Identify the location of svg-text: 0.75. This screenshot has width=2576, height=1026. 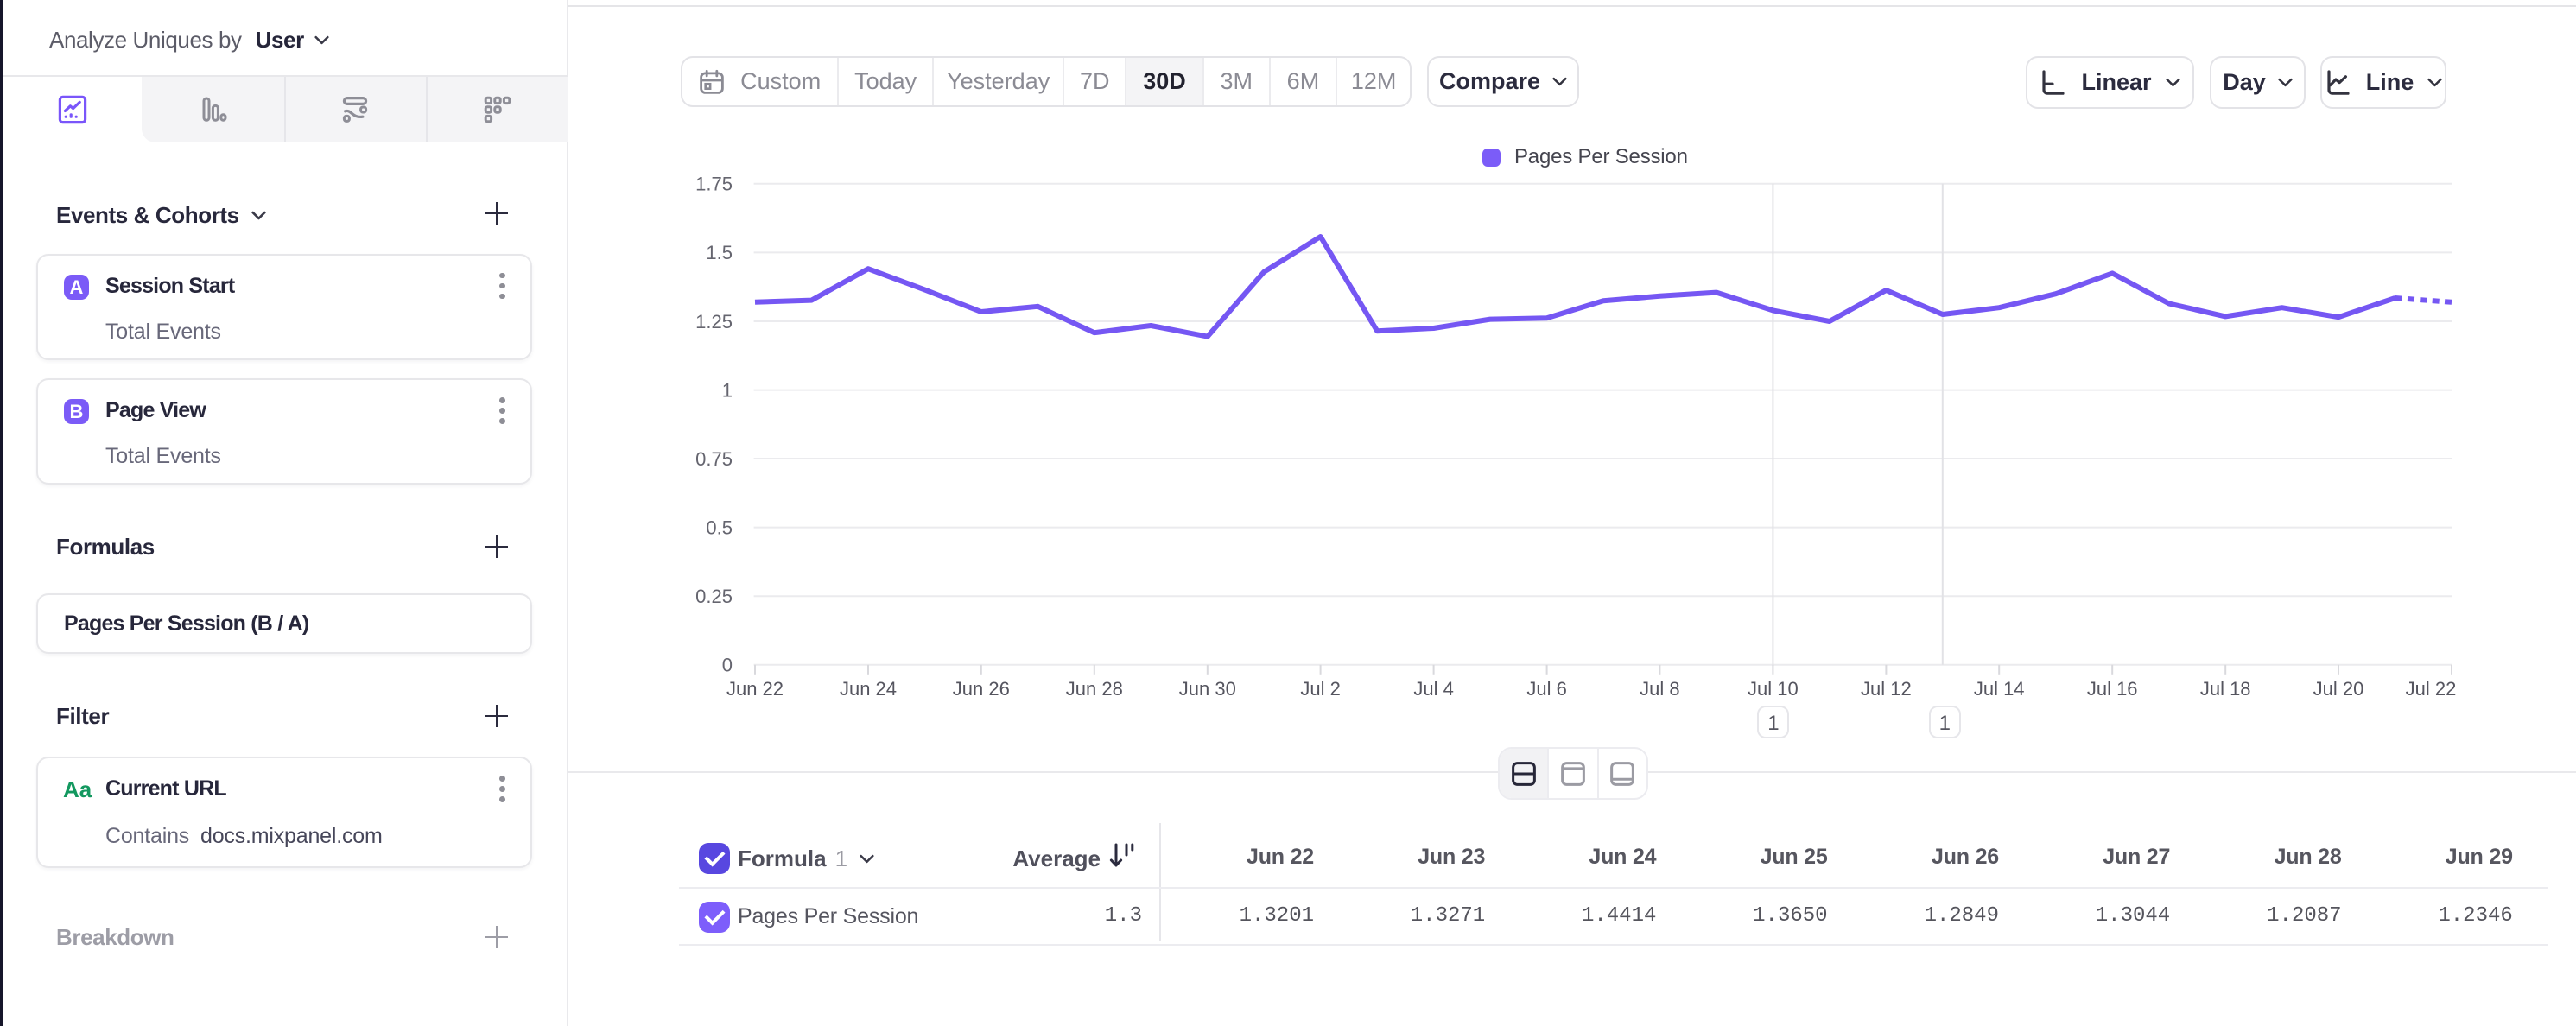
(714, 459).